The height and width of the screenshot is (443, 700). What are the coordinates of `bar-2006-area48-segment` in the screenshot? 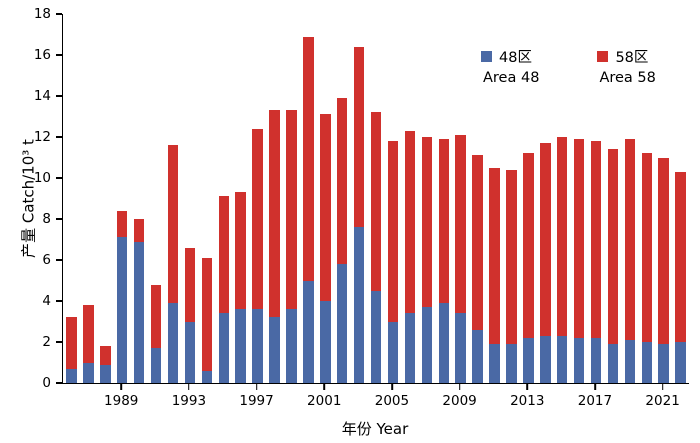 It's located at (410, 348).